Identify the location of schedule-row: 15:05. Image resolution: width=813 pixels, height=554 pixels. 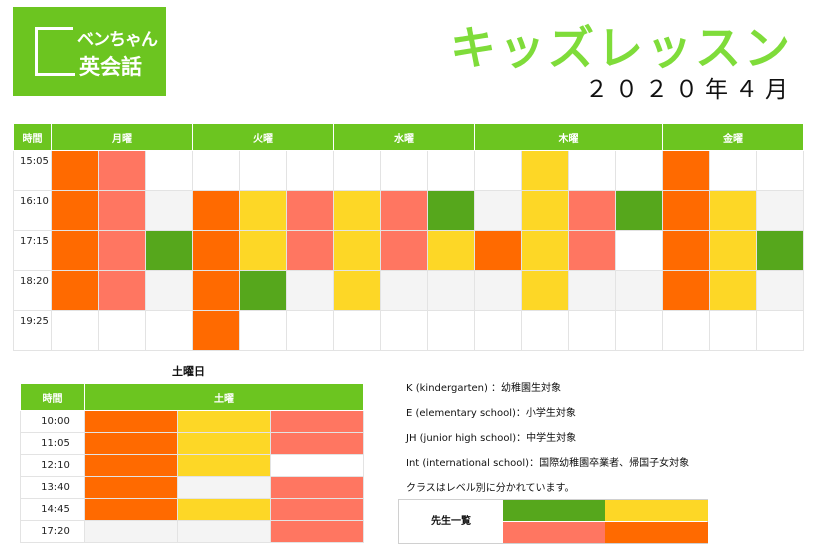
(408, 170).